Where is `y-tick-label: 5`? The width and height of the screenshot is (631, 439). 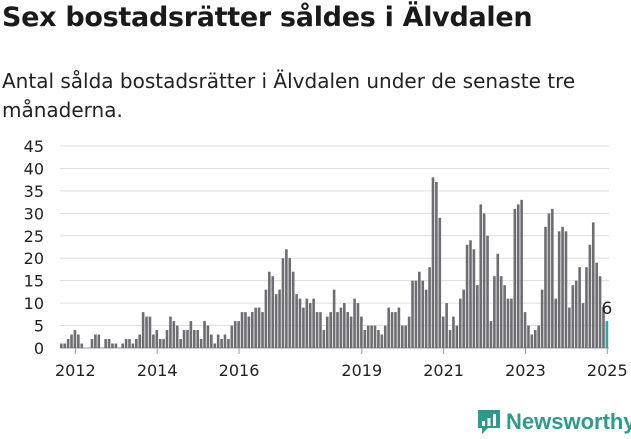 y-tick-label: 5 is located at coordinates (39, 326).